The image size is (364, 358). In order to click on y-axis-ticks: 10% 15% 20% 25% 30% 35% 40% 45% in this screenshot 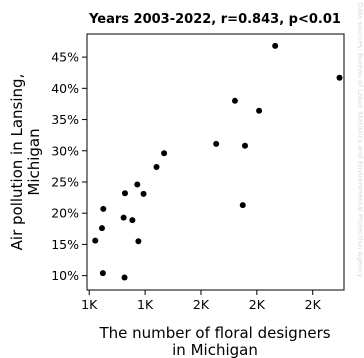, I will do `click(69, 166)`.